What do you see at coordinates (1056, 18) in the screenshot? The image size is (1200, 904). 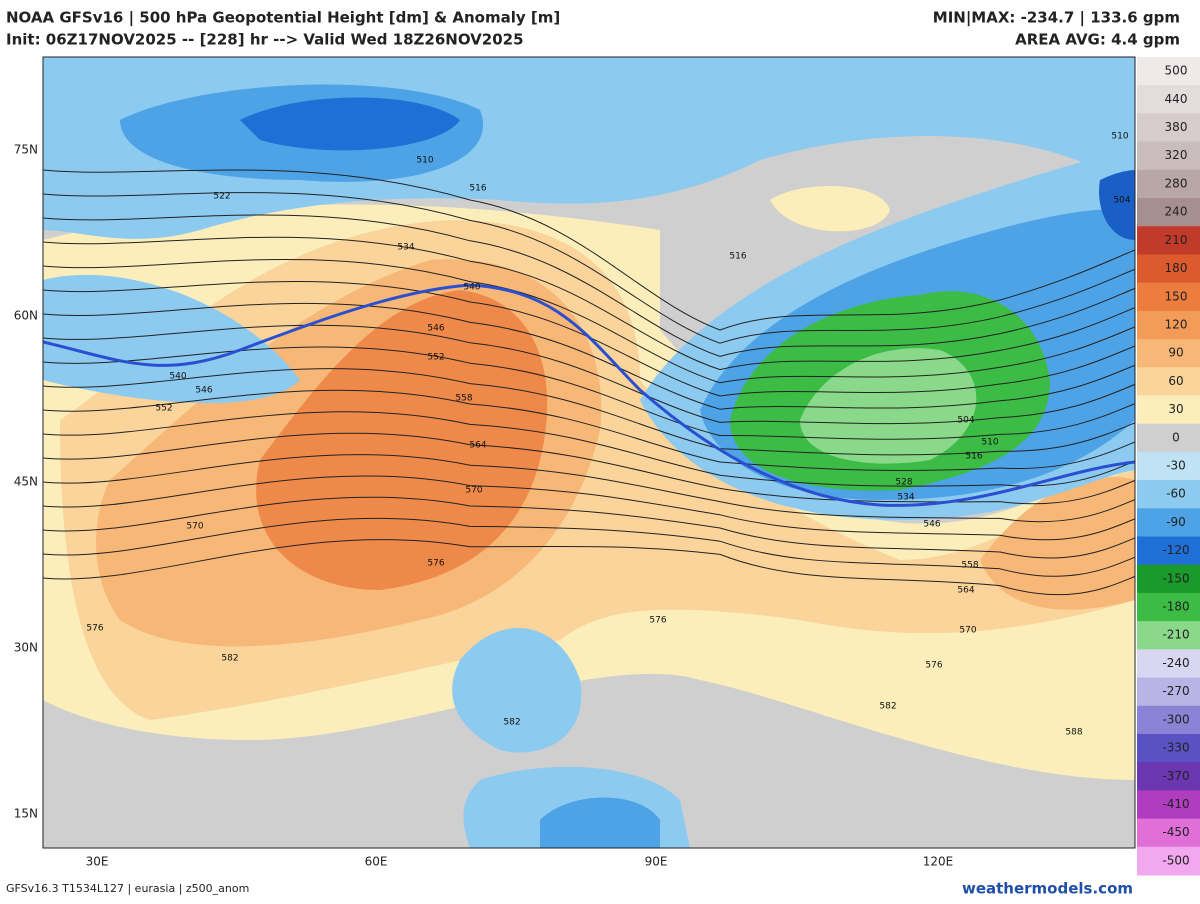 I see `min-max: MIN|MAX: -234.7 | 133.6 gpm` at bounding box center [1056, 18].